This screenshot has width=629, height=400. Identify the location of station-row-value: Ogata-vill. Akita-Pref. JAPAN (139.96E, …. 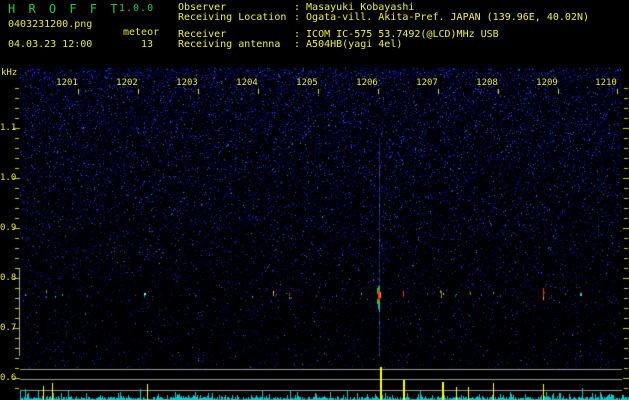
(447, 17).